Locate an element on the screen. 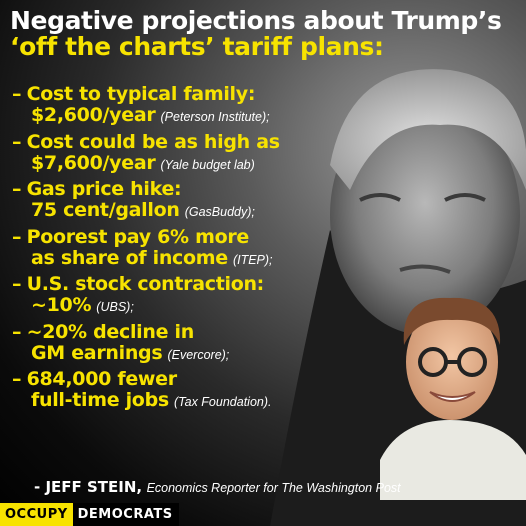 This screenshot has height=526, width=526. list-item: – U.S. stock contraction: ~10% (UBS); is located at coordinates (177, 295).